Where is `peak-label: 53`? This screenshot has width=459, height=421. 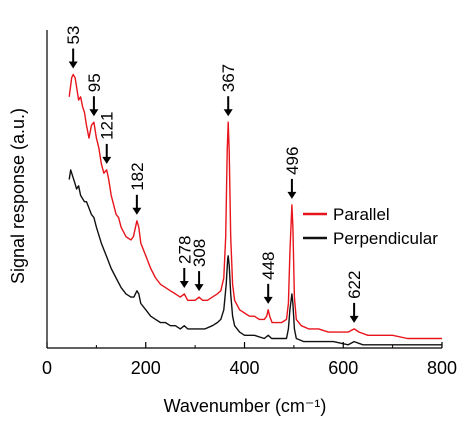 peak-label: 53 is located at coordinates (73, 35).